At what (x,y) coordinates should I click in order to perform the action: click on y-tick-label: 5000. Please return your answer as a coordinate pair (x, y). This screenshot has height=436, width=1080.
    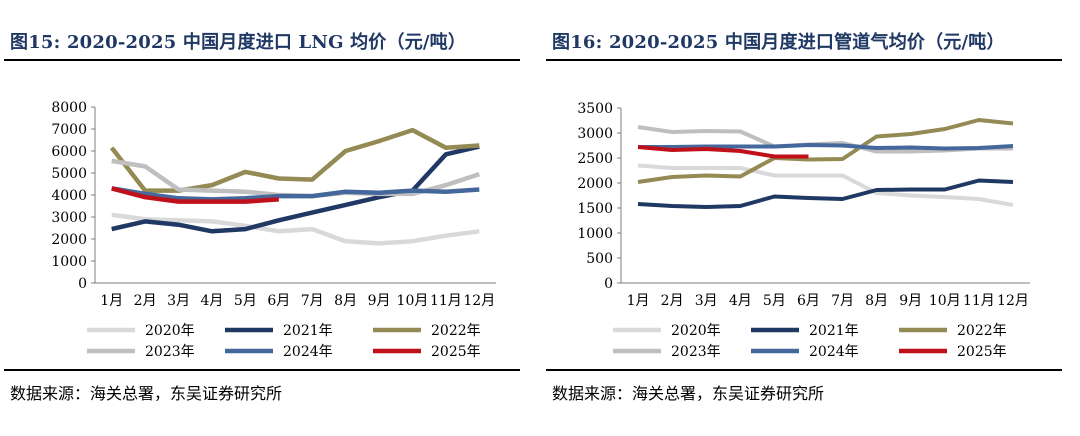
    Looking at the image, I should click on (69, 174).